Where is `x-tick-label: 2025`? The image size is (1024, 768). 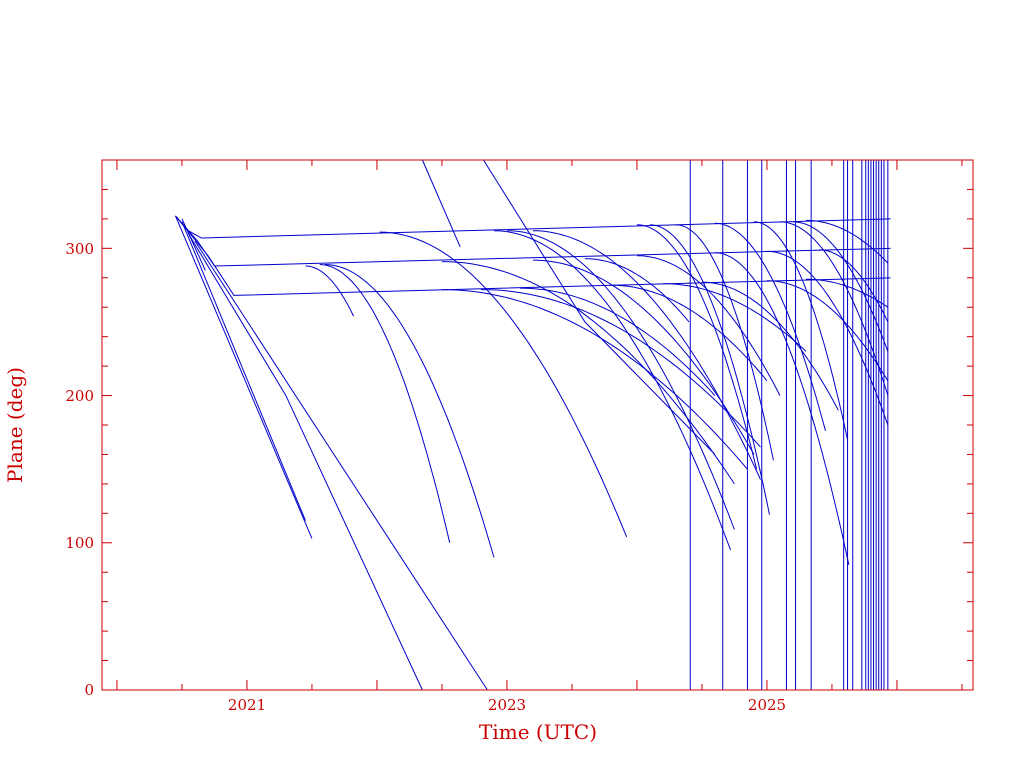 x-tick-label: 2025 is located at coordinates (767, 705).